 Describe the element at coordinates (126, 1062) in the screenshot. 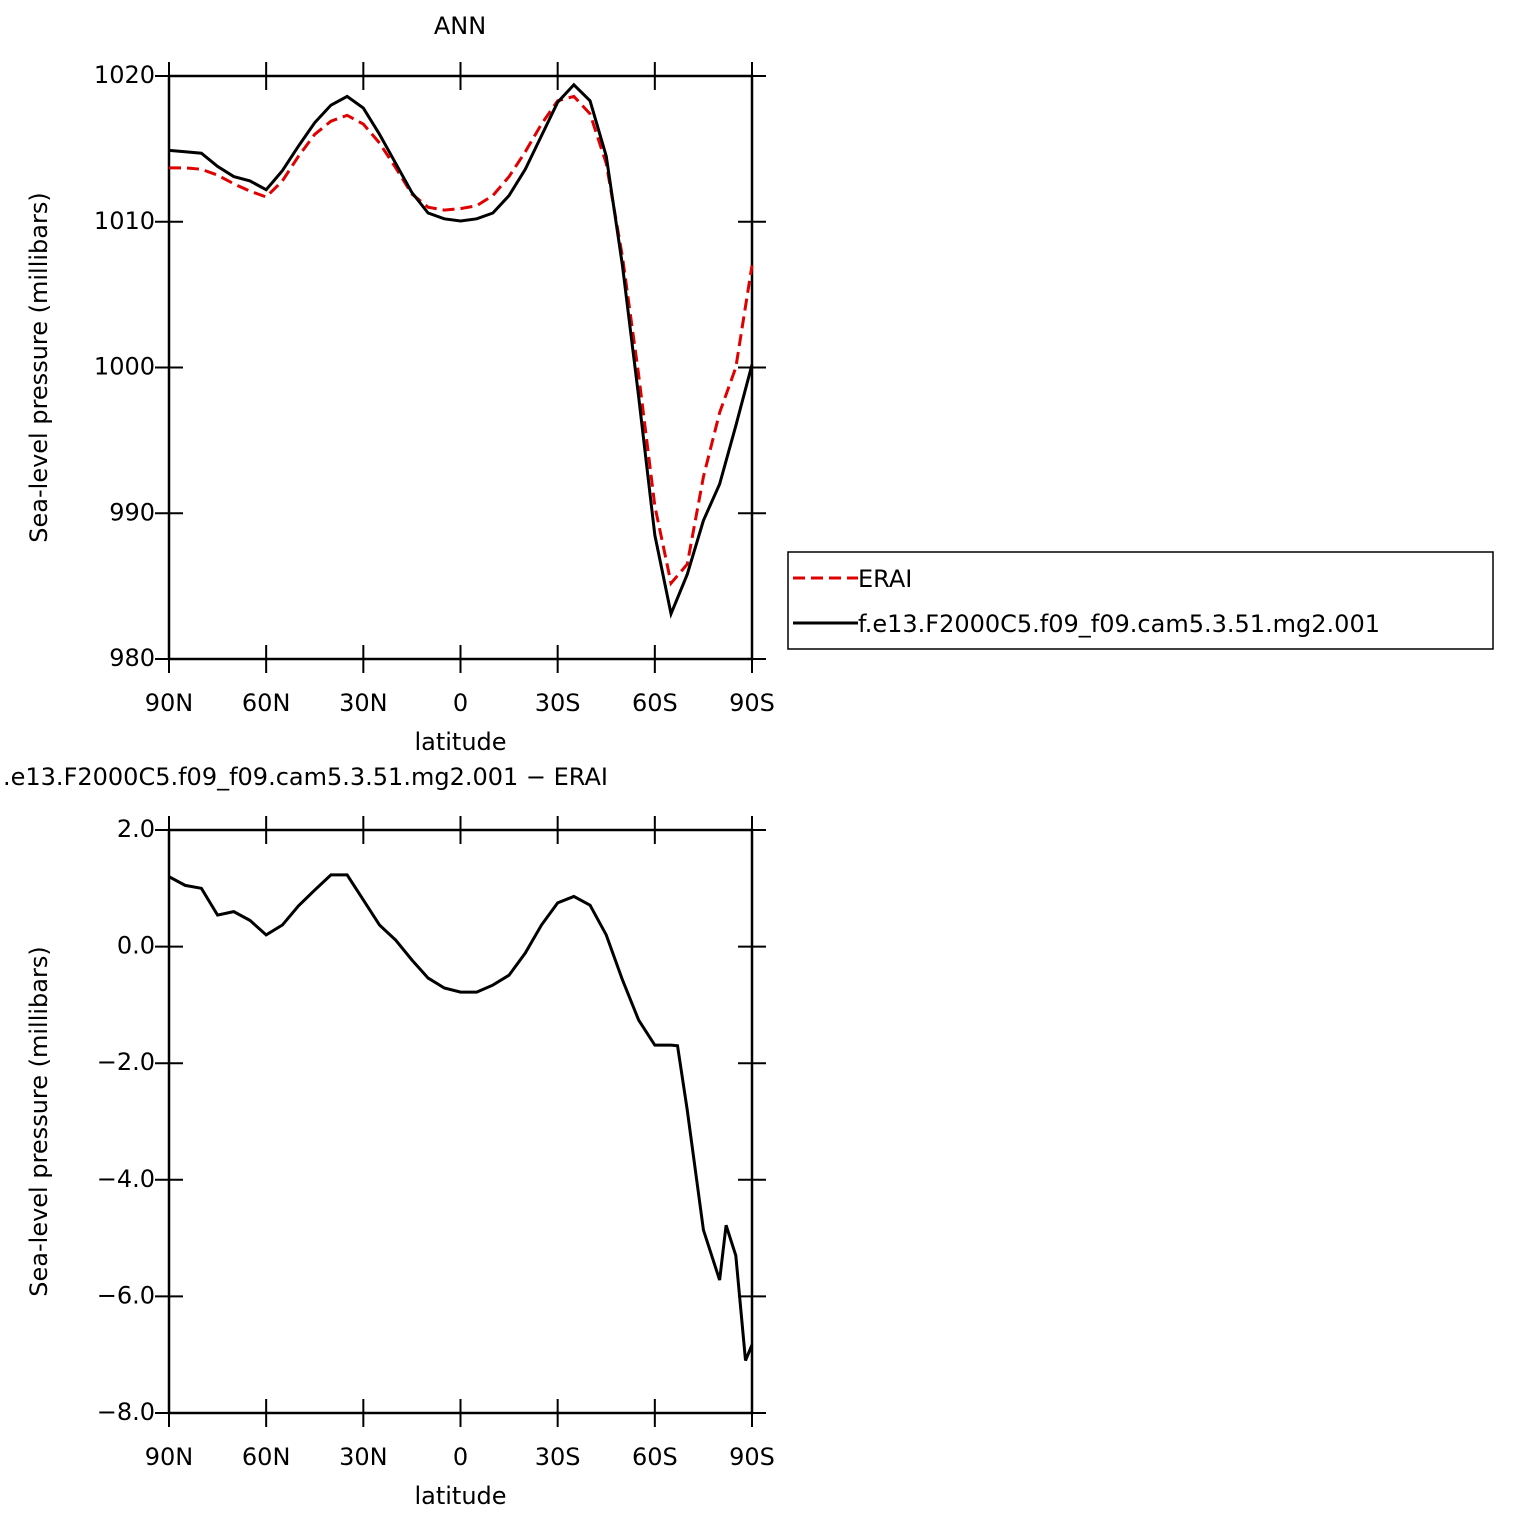

I see `y-tick-label: −2.0` at that location.